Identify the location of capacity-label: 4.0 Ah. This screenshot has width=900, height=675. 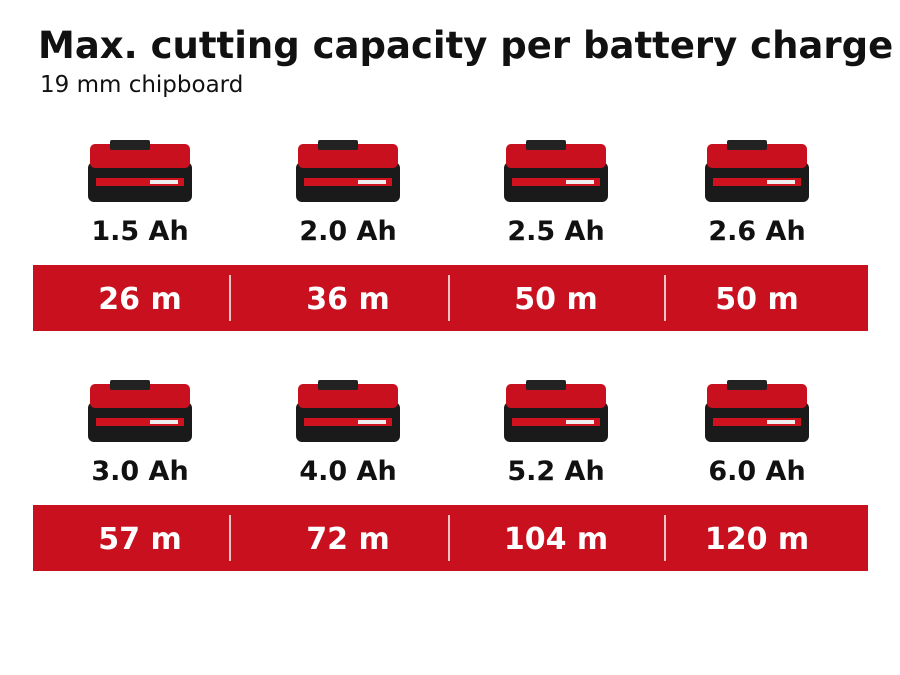
(347, 471).